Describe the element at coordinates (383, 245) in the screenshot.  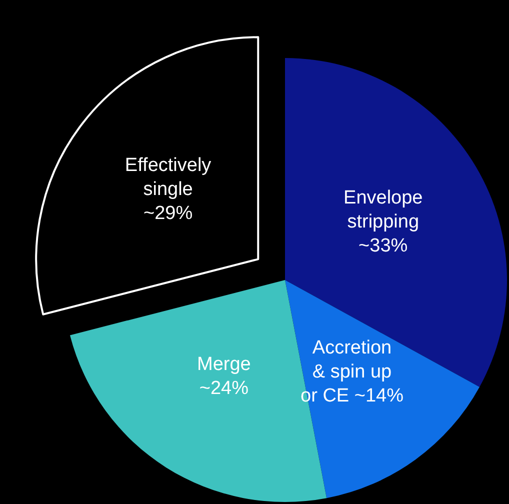
I see `data-label: ~33%` at that location.